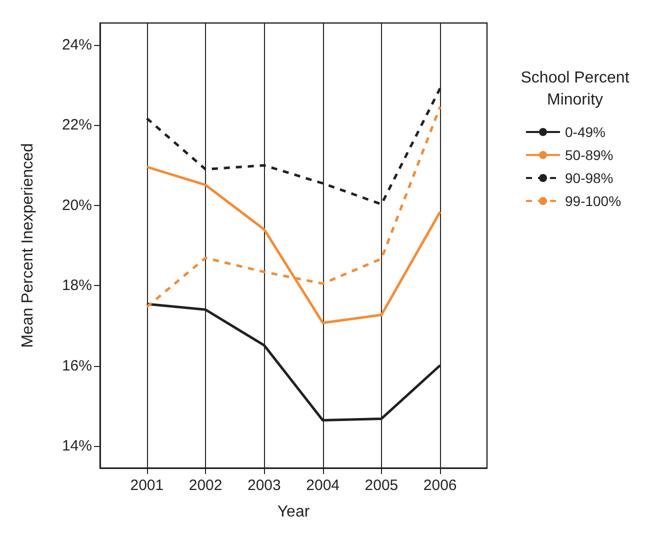  What do you see at coordinates (323, 485) in the screenshot?
I see `x-tick-label: 2004` at bounding box center [323, 485].